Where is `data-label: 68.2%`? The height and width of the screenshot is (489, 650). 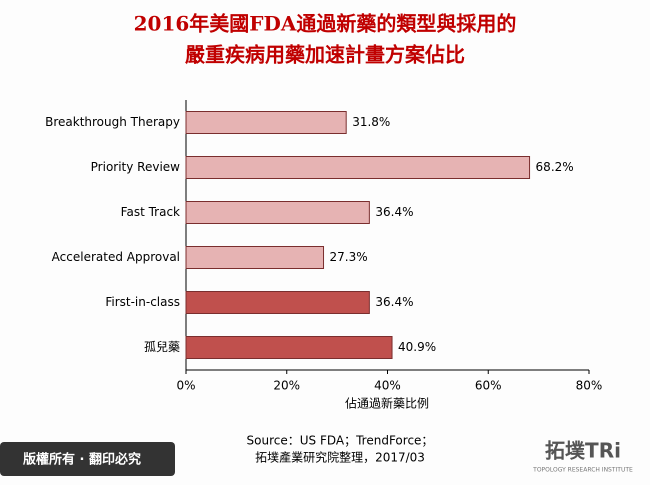 data-label: 68.2% is located at coordinates (555, 167).